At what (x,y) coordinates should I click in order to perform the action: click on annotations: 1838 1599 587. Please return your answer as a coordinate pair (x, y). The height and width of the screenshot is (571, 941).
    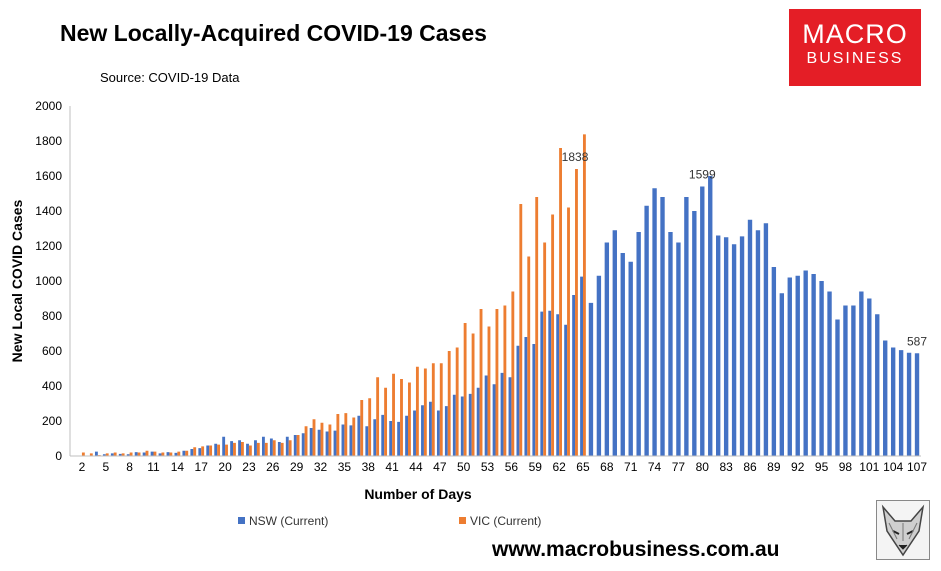
    Looking at the image, I should click on (745, 249).